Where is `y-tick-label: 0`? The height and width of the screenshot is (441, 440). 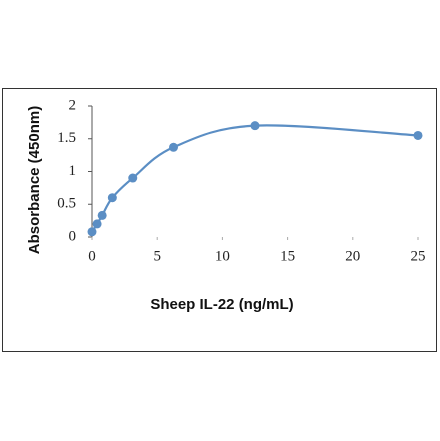 y-tick-label: 0 is located at coordinates (73, 236).